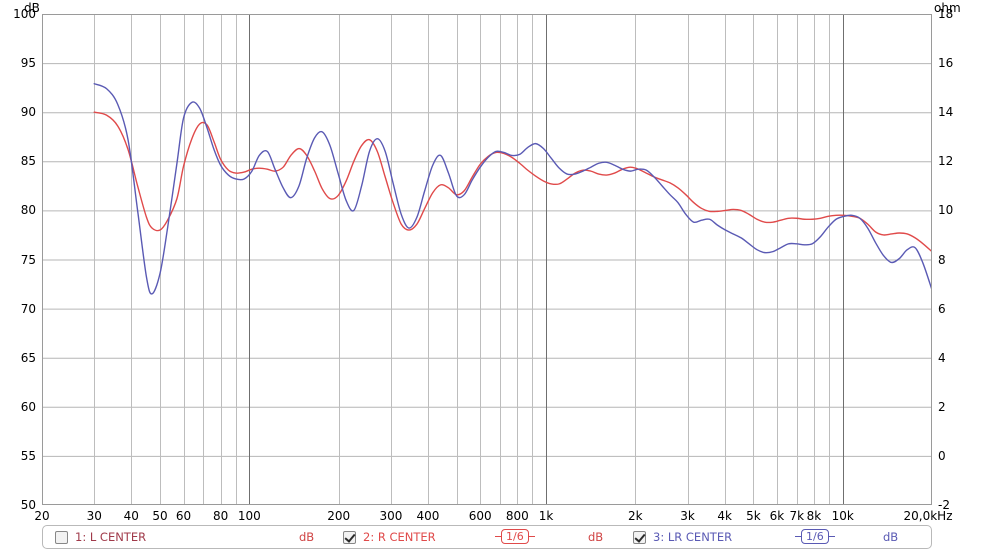 The width and height of the screenshot is (993, 553). I want to click on x-tick-label: 100, so click(249, 516).